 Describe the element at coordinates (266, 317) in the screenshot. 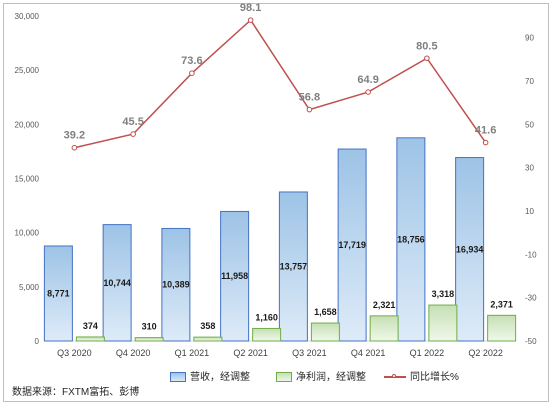

I see `bar-label-net-profit: 1,160` at that location.